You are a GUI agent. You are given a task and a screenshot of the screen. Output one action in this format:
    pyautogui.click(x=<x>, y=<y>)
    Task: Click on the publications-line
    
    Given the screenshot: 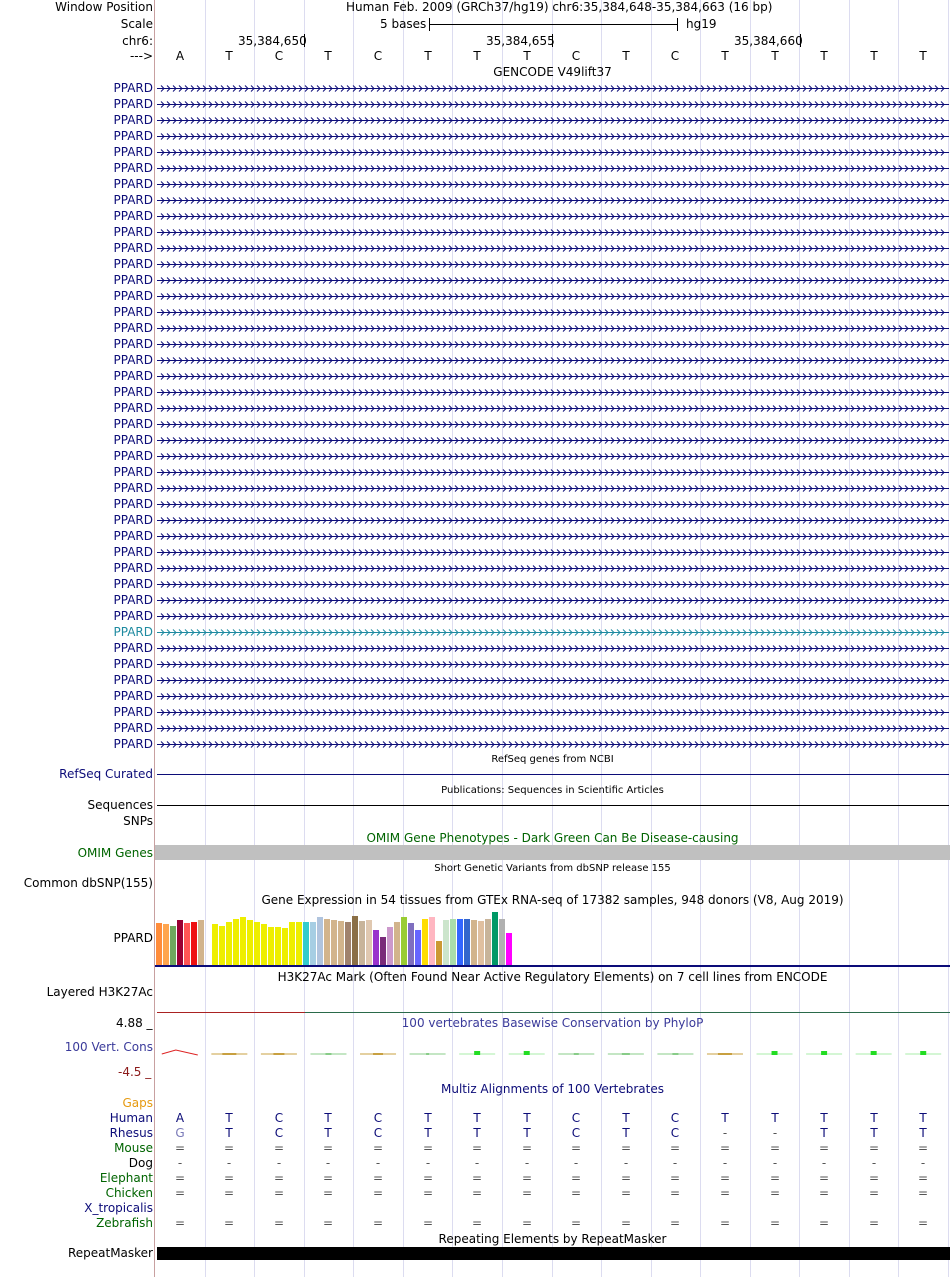 What is the action you would take?
    pyautogui.click(x=553, y=805)
    